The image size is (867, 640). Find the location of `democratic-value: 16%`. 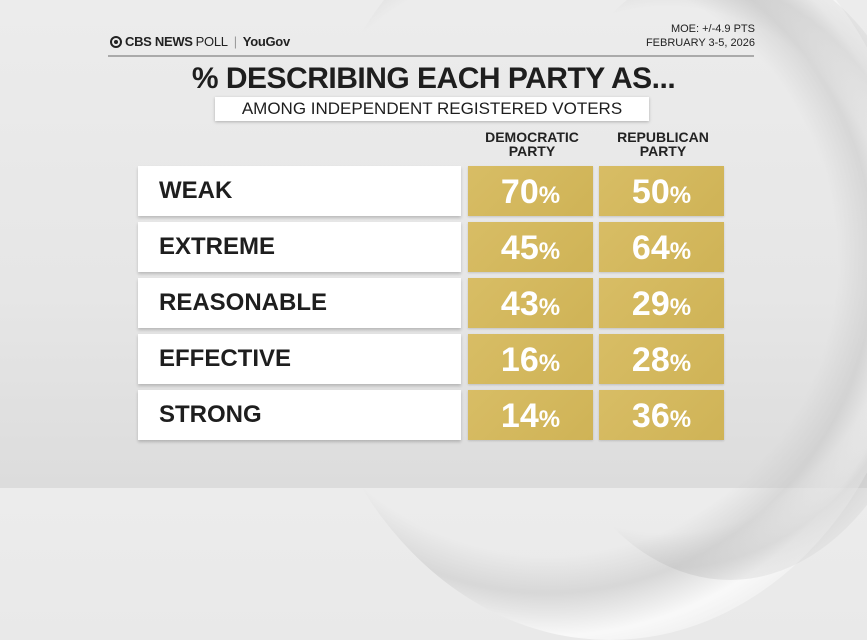

democratic-value: 16% is located at coordinates (530, 359).